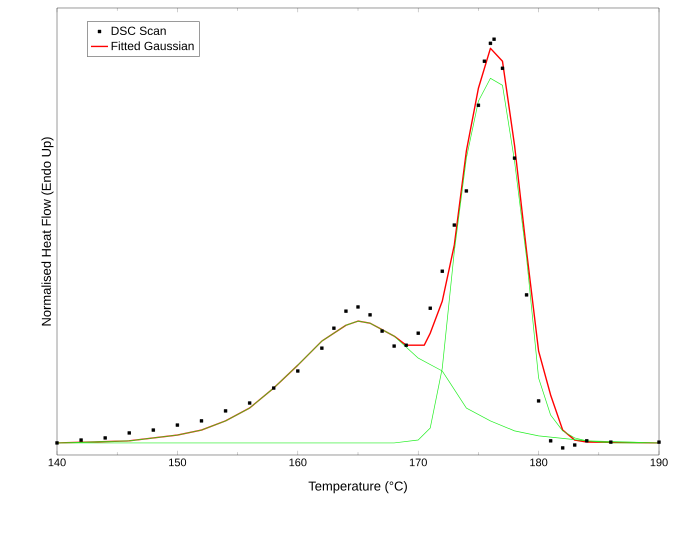 The image size is (676, 536). Describe the element at coordinates (57, 462) in the screenshot. I see `x-tick-label: 140` at that location.